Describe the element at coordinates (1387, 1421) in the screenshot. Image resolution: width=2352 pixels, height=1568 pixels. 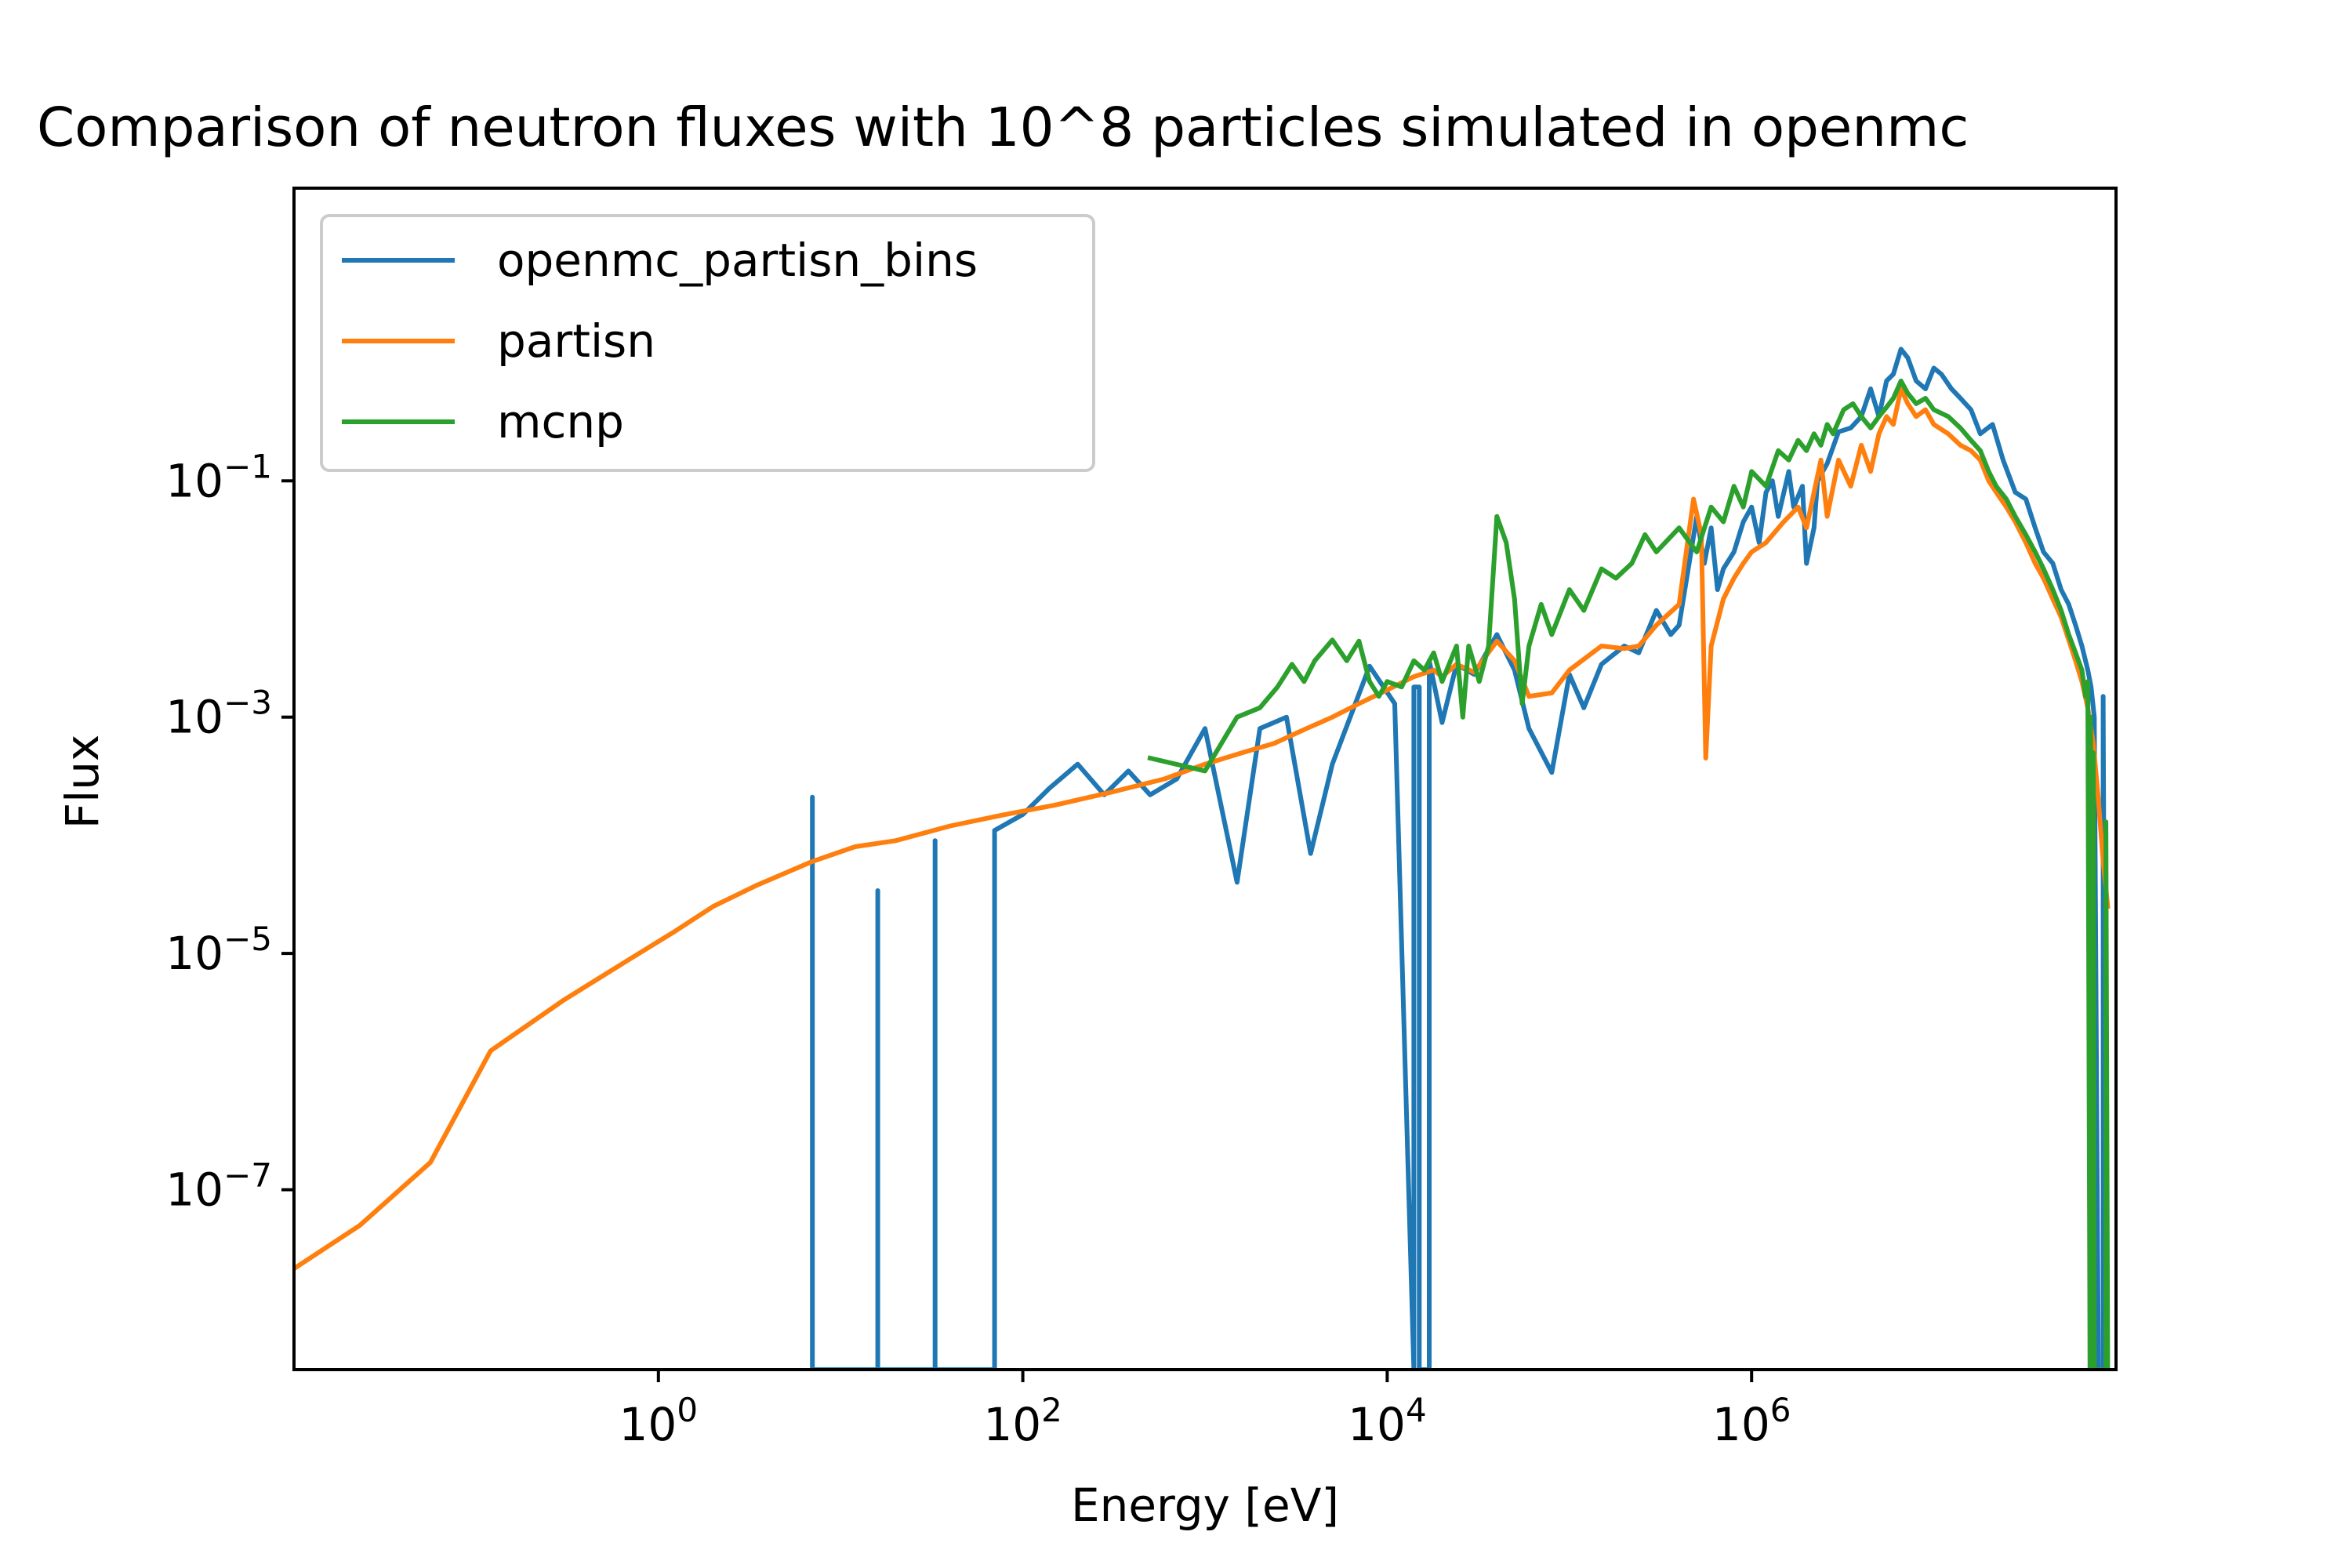
I see `x-tick-label: 10⁴` at that location.